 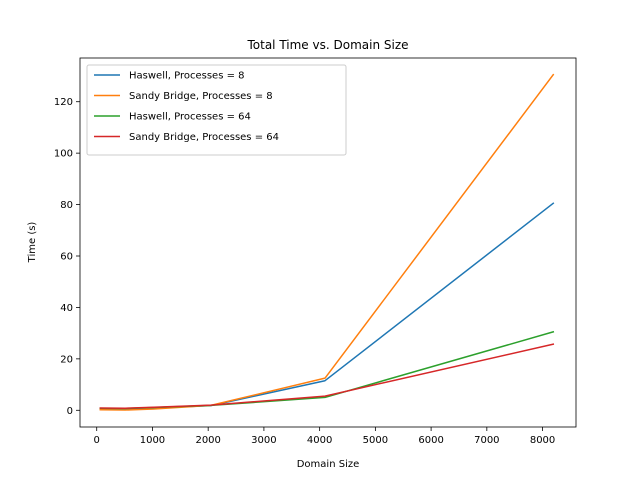 What do you see at coordinates (63, 154) in the screenshot?
I see `y-tick-label: 100` at bounding box center [63, 154].